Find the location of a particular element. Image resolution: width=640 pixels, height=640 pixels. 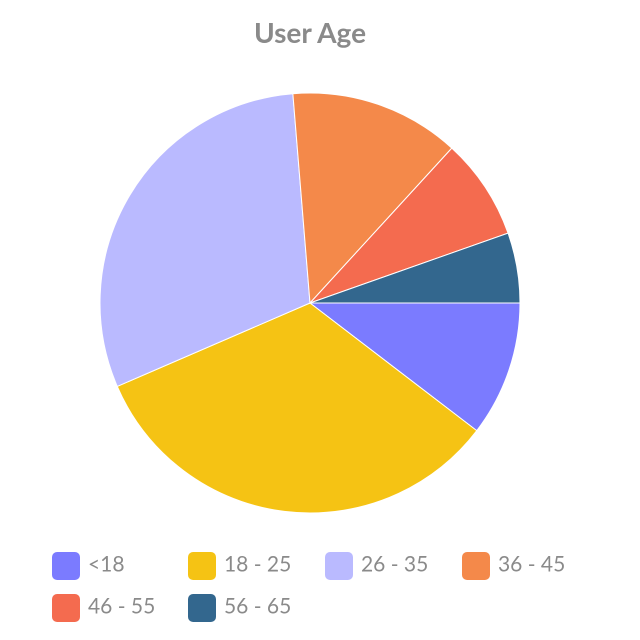

legend-label: 26 - 35 is located at coordinates (394, 563).